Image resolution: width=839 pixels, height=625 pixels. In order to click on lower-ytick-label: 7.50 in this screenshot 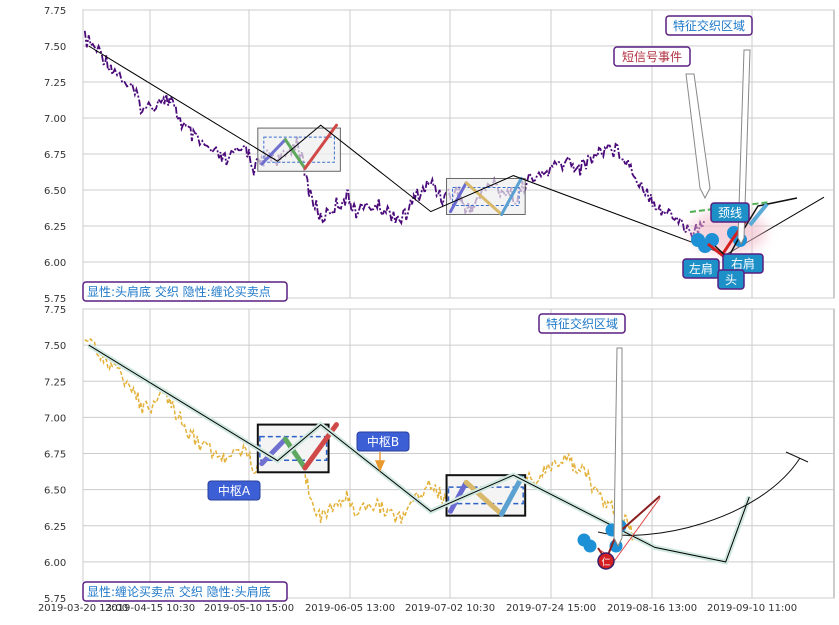, I will do `click(55, 346)`.